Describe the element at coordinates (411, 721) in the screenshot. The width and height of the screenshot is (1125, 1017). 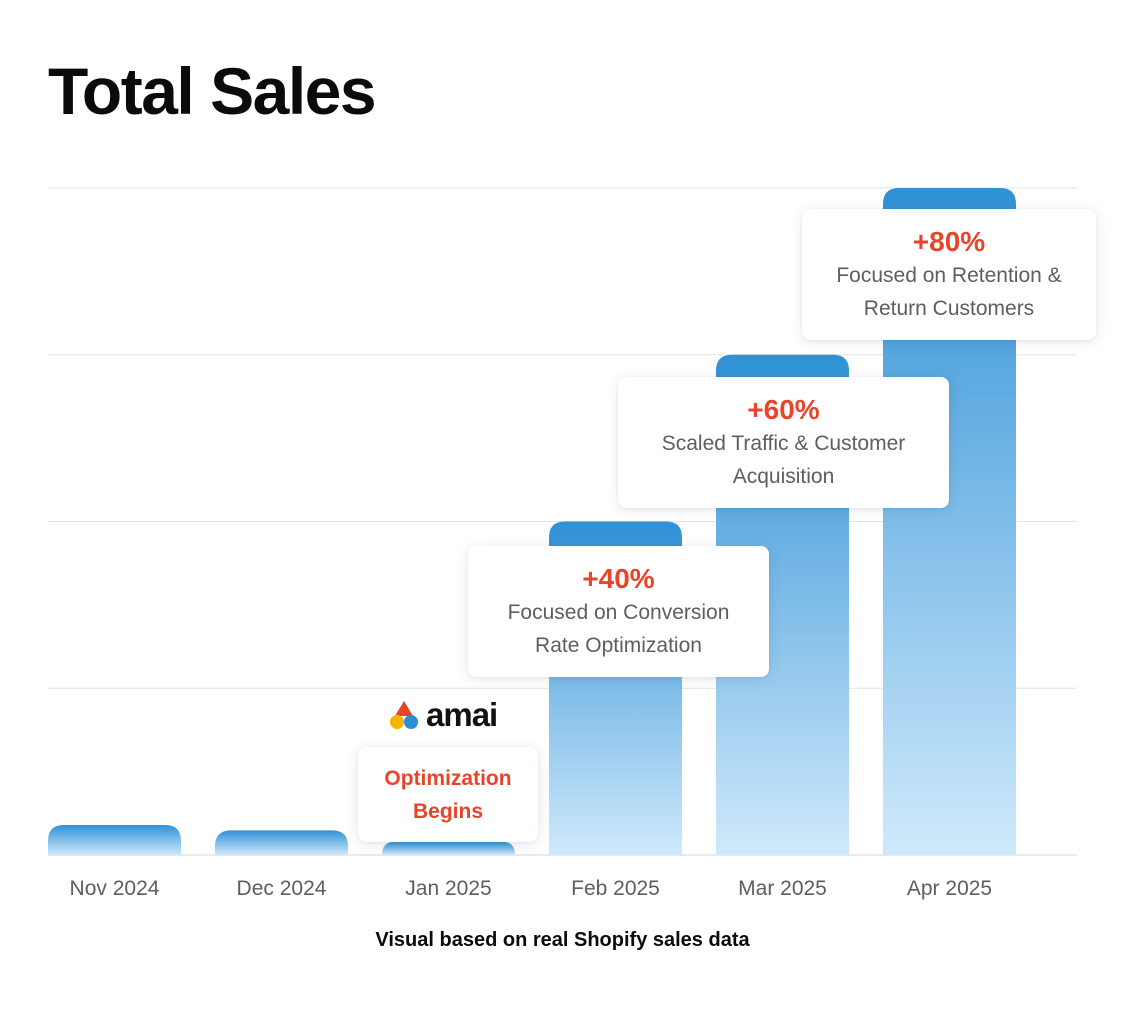
I see `logo-shape-blue` at that location.